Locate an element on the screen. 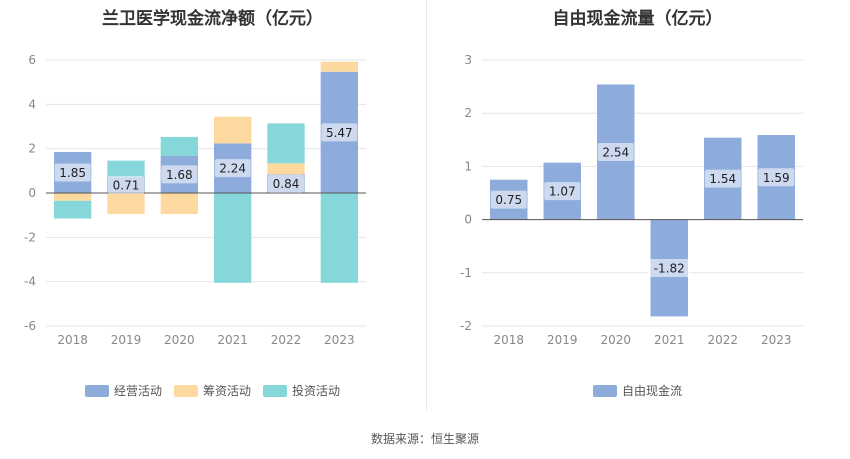 The height and width of the screenshot is (459, 850). data-label: 2.24 is located at coordinates (232, 169).